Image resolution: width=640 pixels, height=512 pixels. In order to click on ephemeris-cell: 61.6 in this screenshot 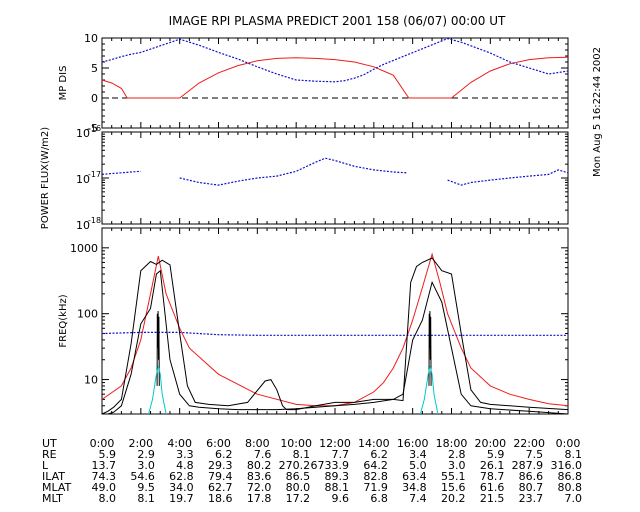, I will do `click(492, 487)`.